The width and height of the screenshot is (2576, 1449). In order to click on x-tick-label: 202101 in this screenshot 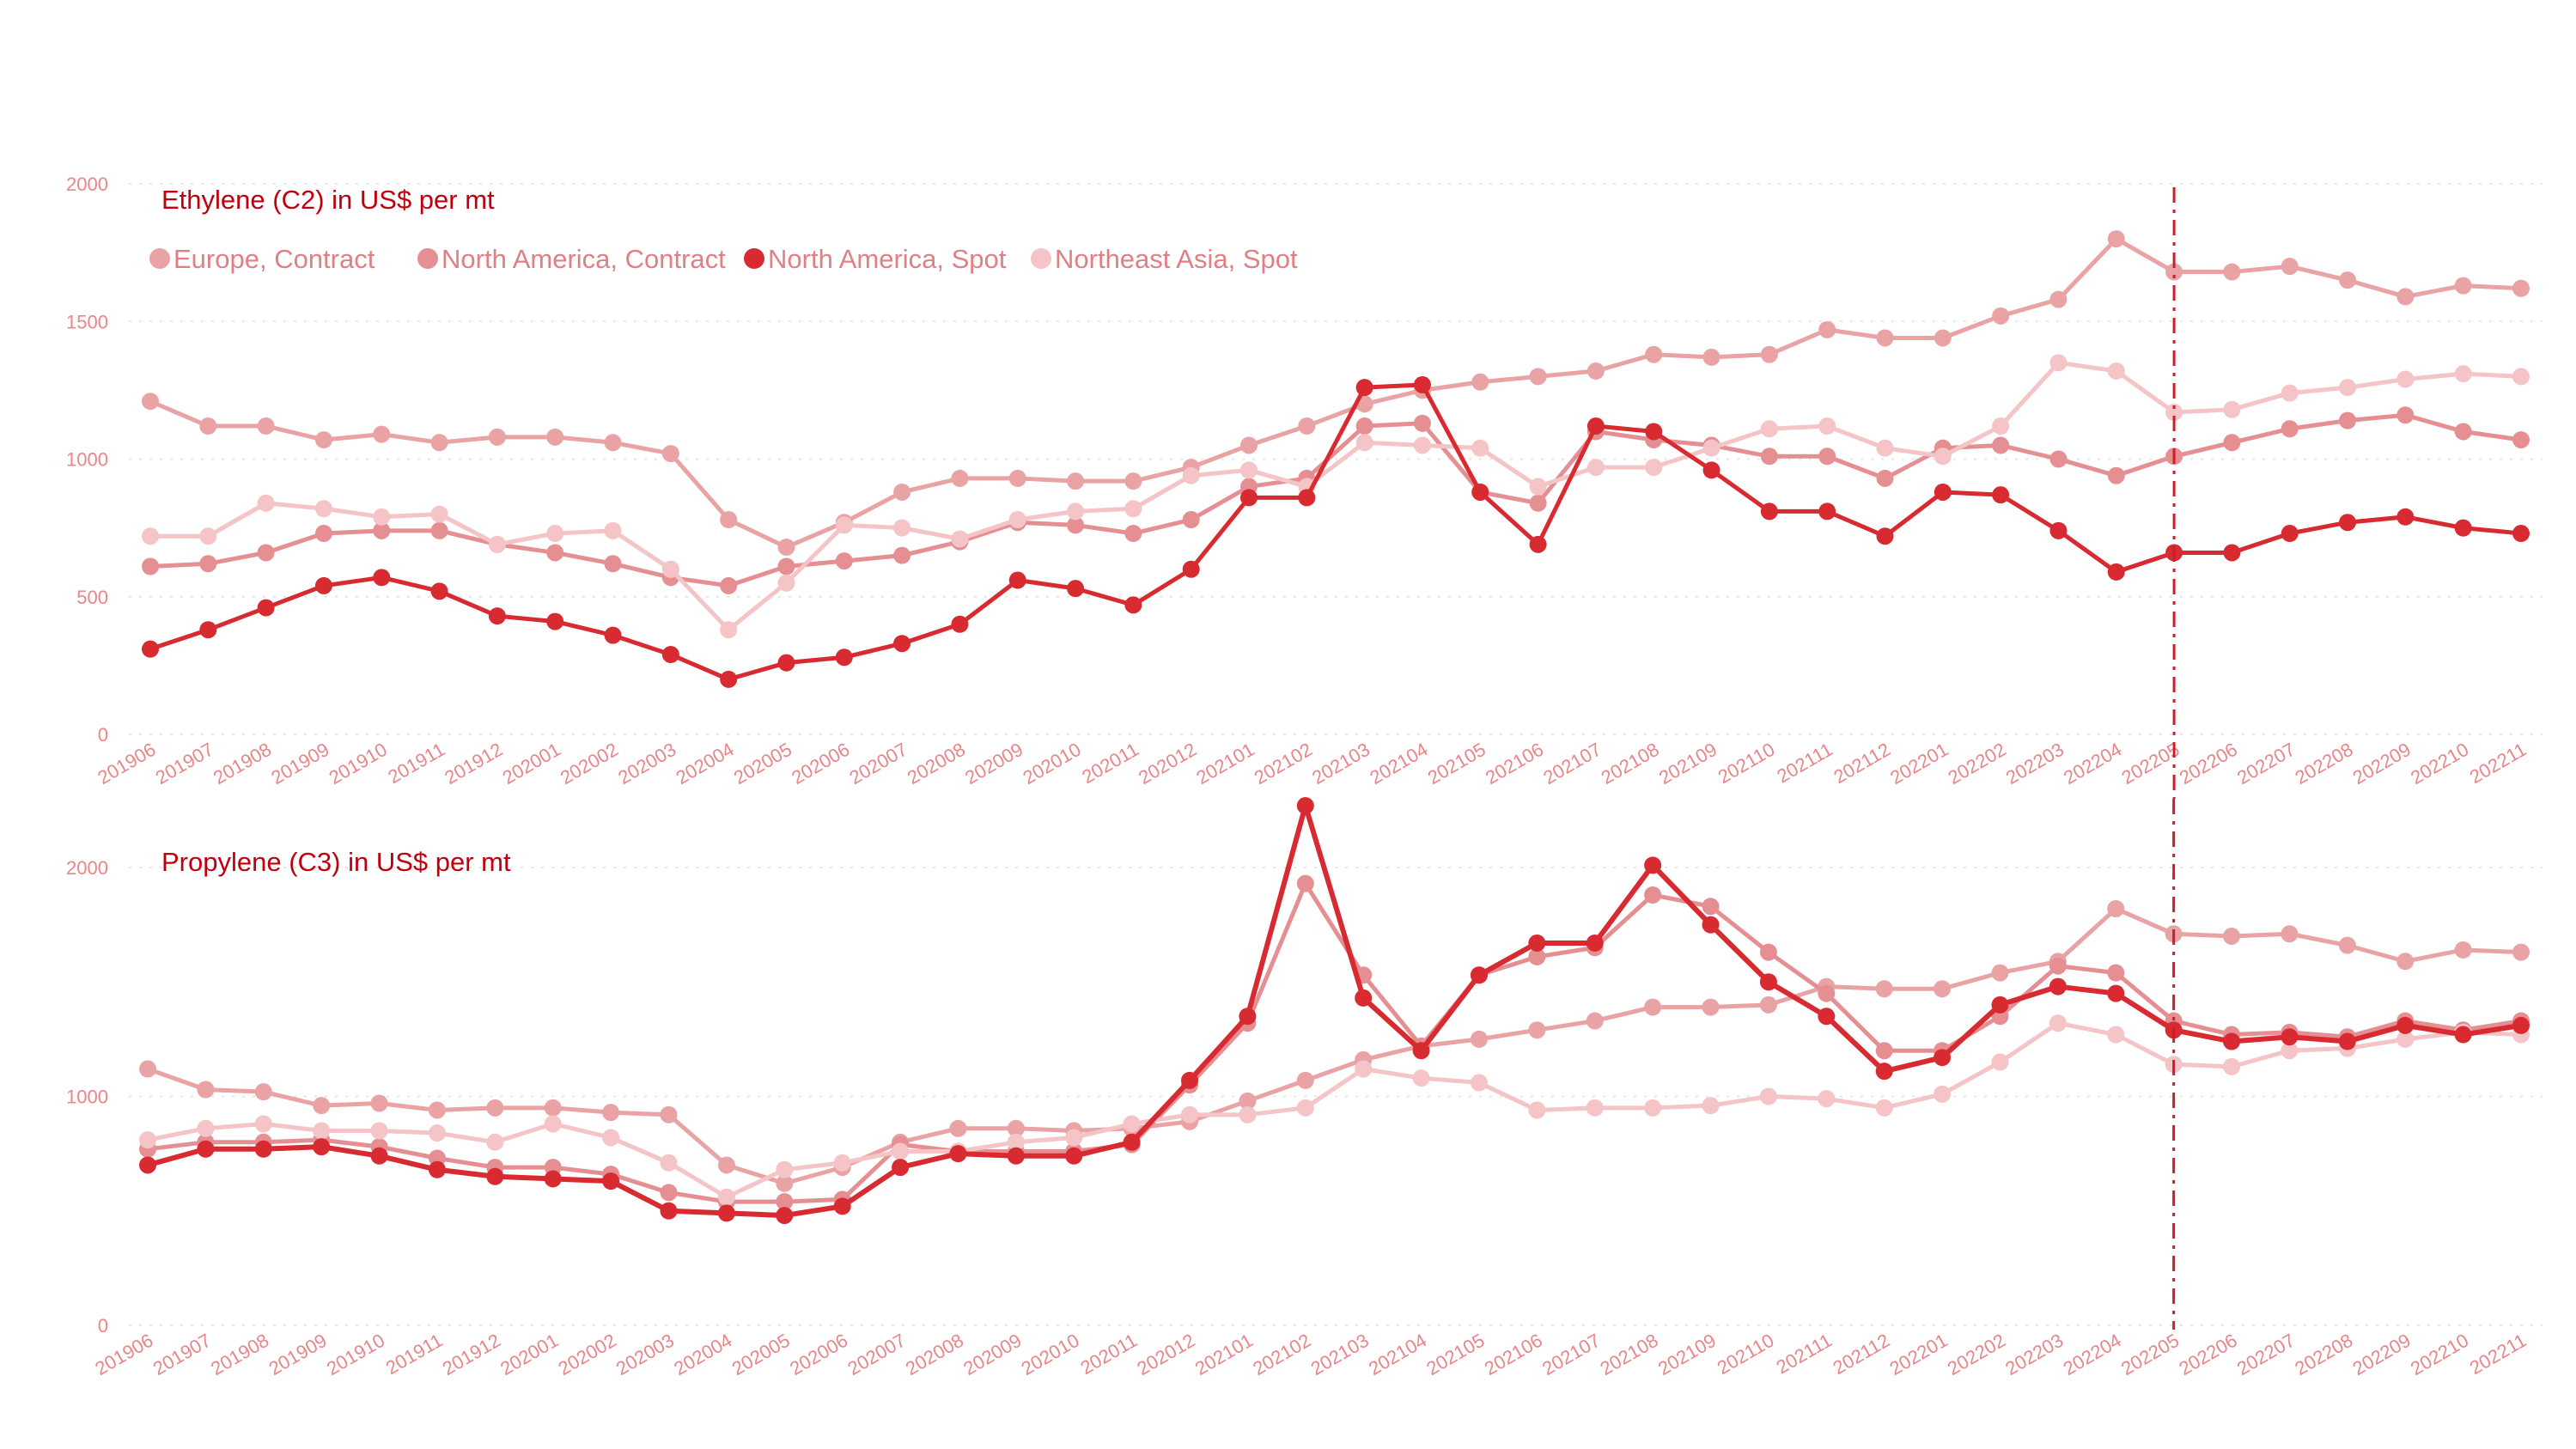, I will do `click(1225, 763)`.